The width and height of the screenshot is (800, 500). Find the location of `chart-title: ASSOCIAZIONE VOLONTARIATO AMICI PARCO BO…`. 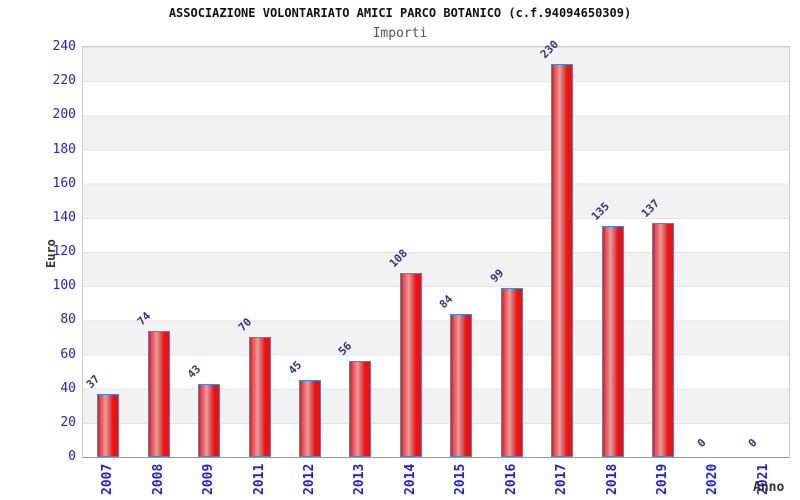

chart-title: ASSOCIAZIONE VOLONTARIATO AMICI PARCO BO… is located at coordinates (400, 13).